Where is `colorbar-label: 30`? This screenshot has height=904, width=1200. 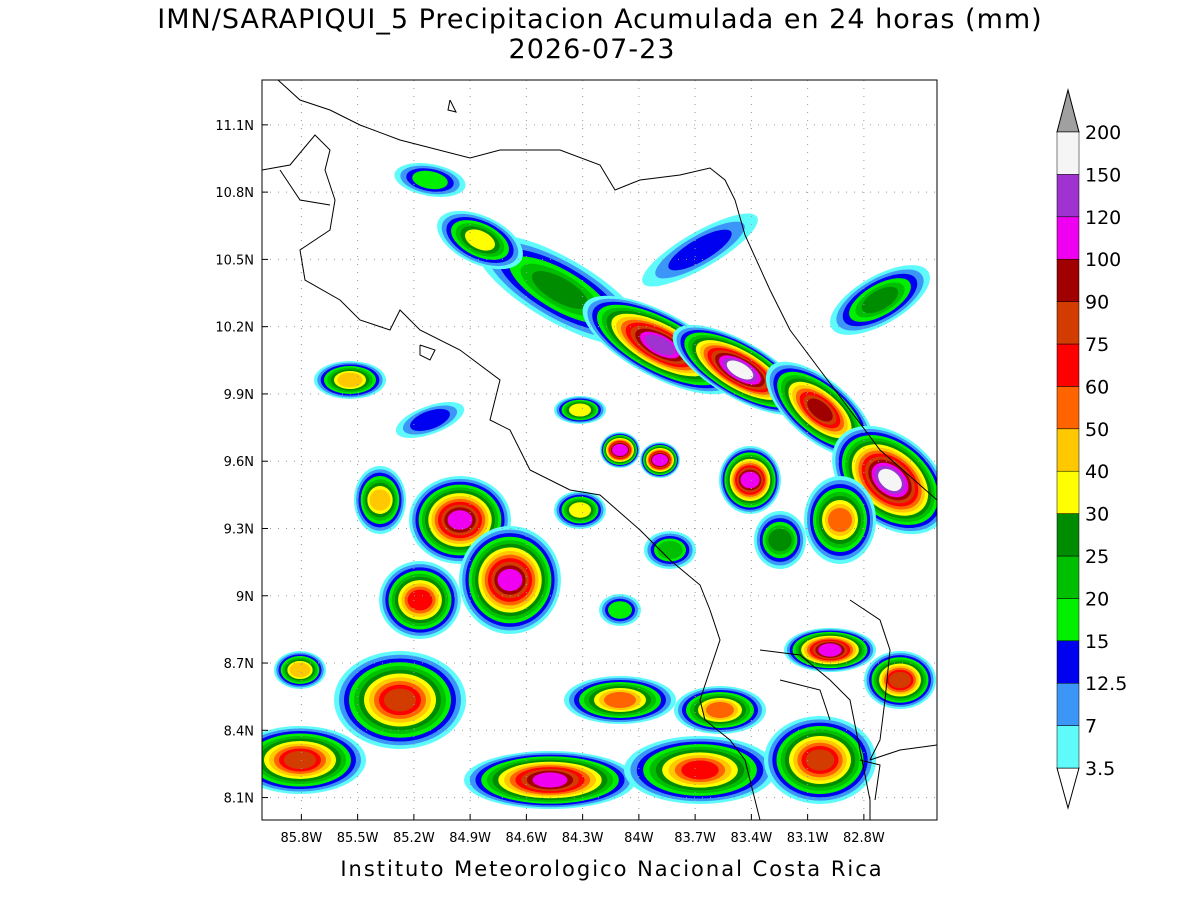
colorbar-label: 30 is located at coordinates (1097, 515).